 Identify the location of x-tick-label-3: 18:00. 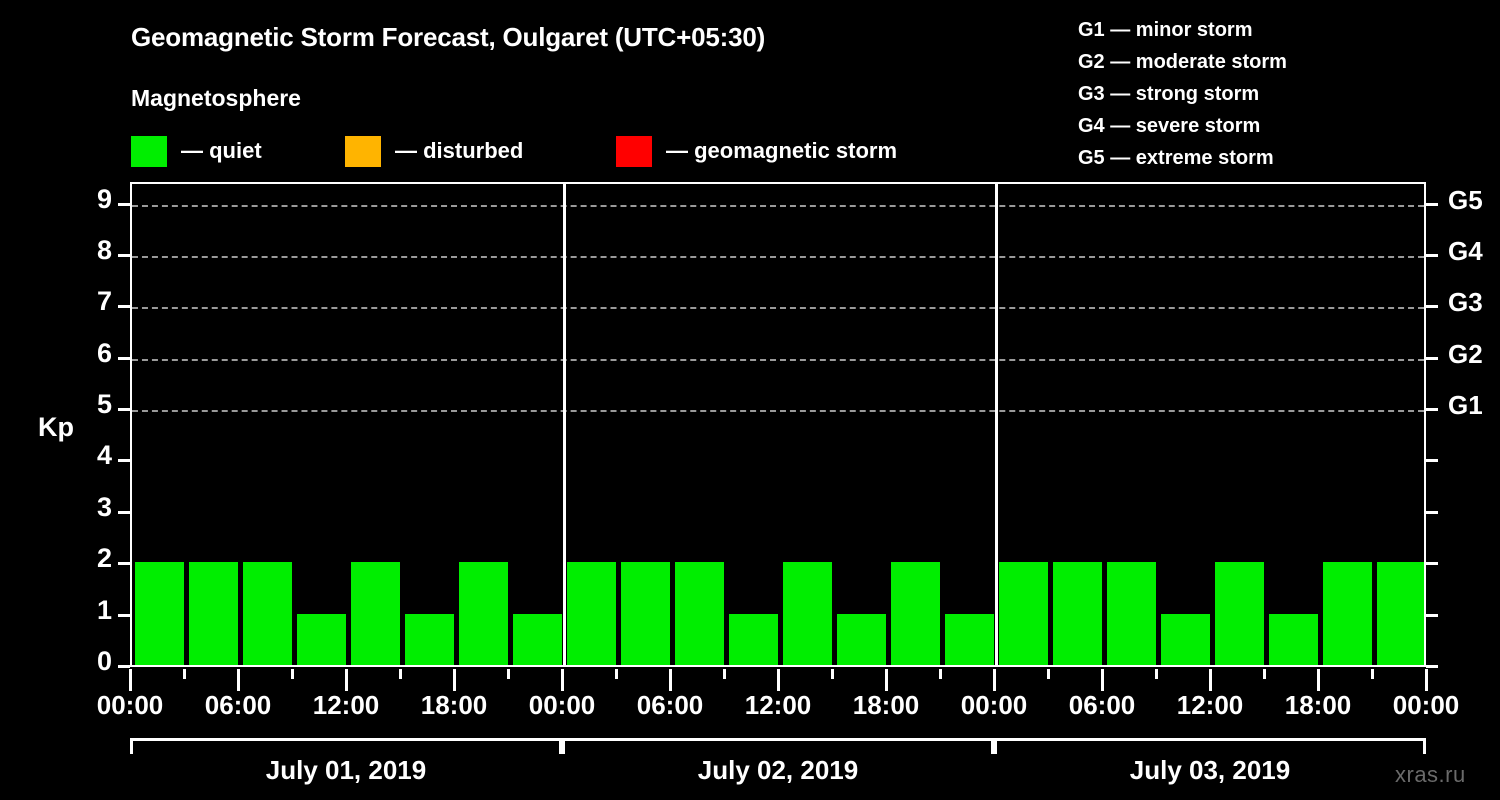
(454, 705).